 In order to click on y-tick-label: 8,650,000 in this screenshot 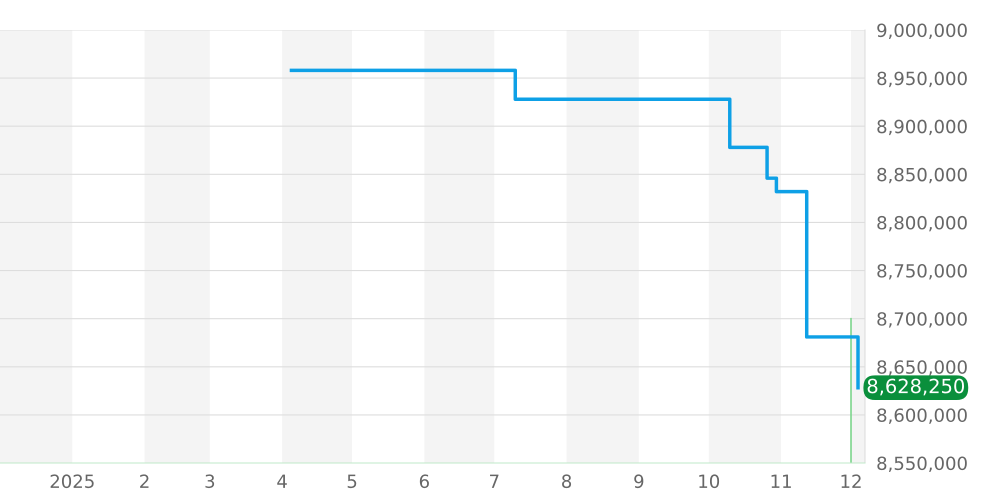, I will do `click(922, 368)`.